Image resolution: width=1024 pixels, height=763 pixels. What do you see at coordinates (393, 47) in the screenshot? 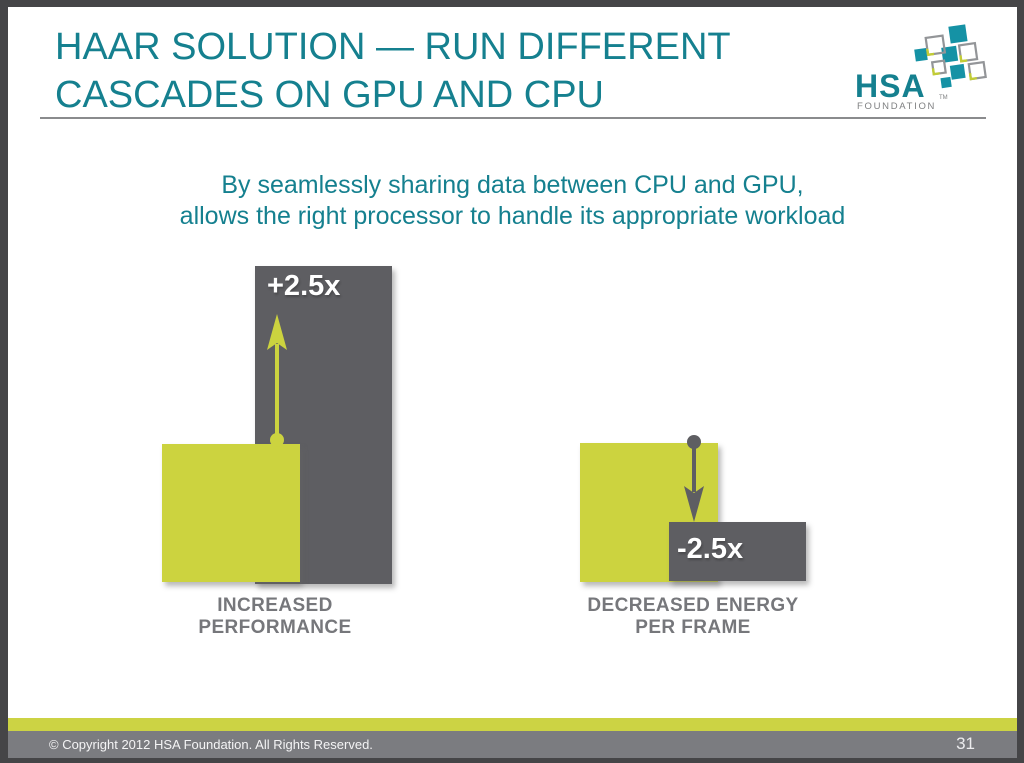
I see `page-title-line1: HAAR SOLUTION — RUN DIFFERENT` at bounding box center [393, 47].